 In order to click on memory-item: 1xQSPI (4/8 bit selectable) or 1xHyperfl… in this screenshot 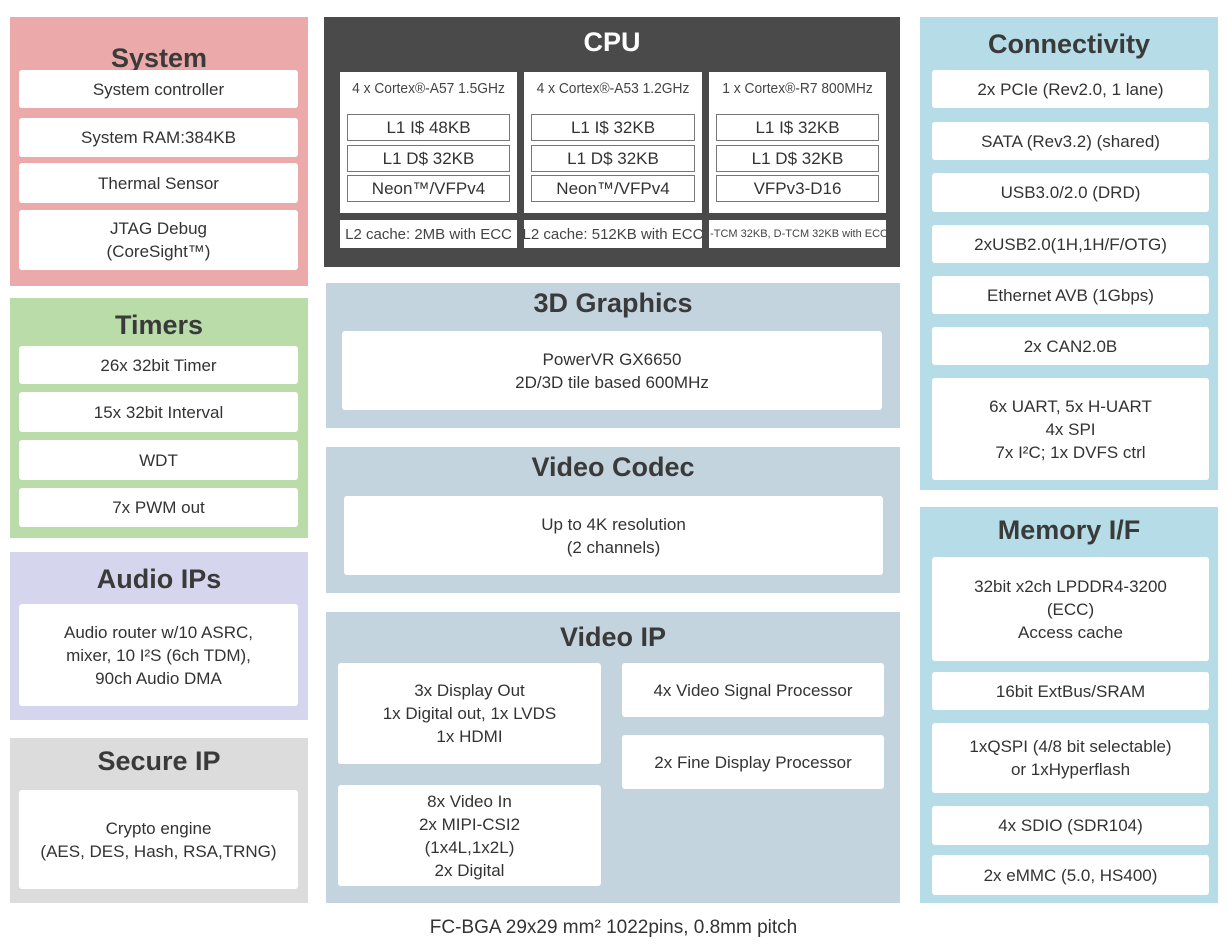, I will do `click(1070, 758)`.